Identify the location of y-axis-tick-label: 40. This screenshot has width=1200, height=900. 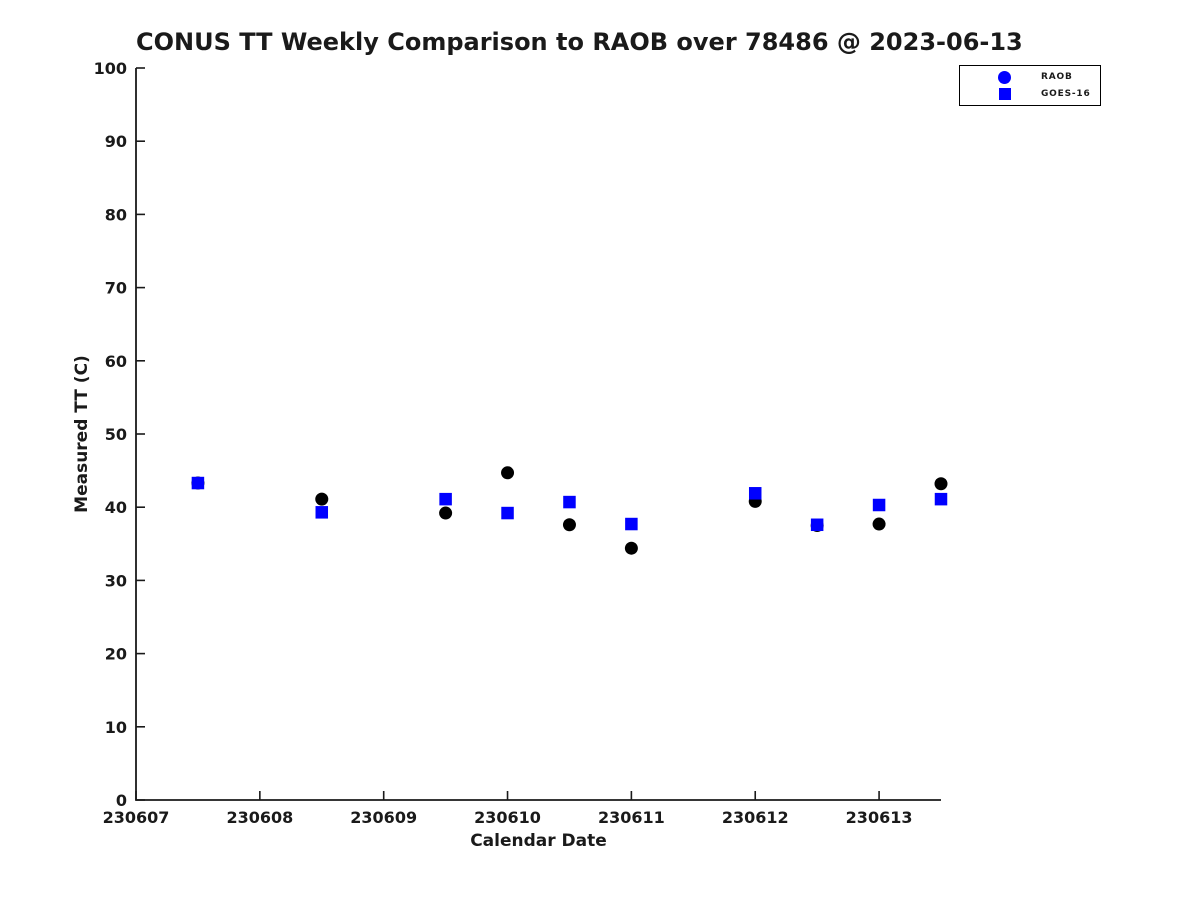
(116, 507).